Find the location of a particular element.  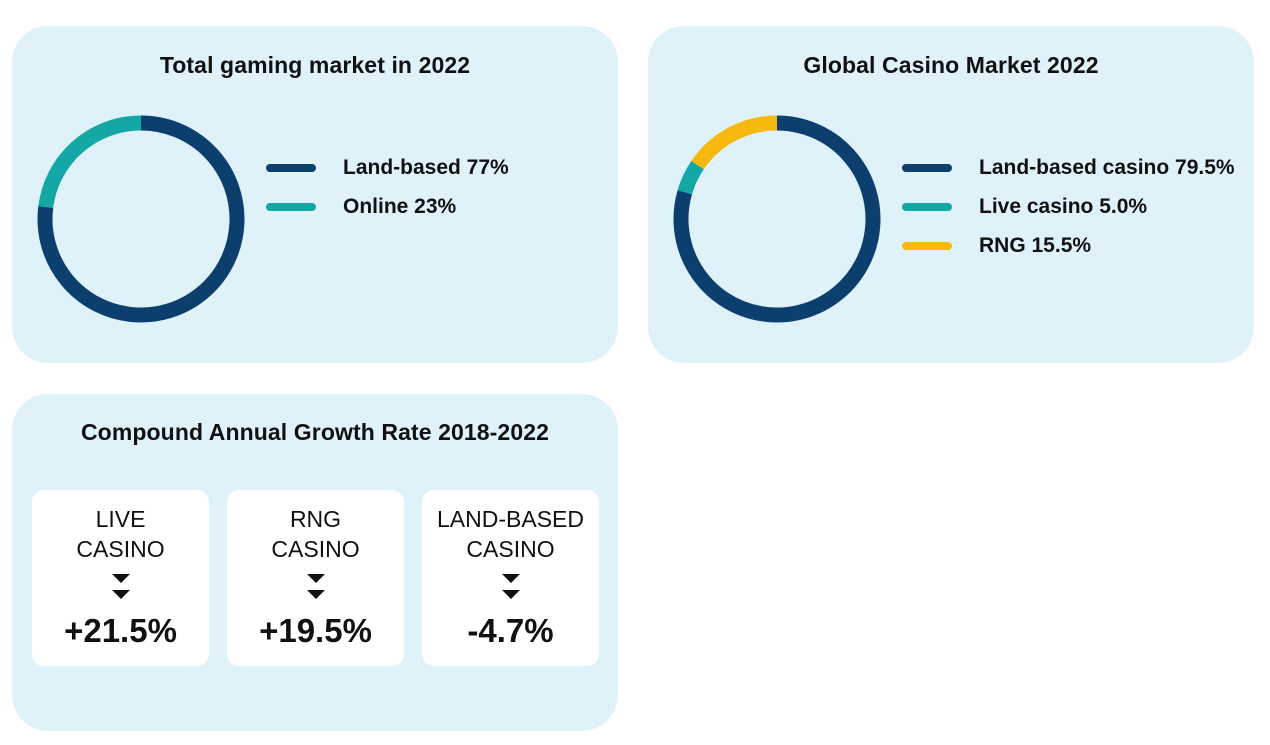

legend-label-live-casino: Live casino 5.0% is located at coordinates (1063, 206).